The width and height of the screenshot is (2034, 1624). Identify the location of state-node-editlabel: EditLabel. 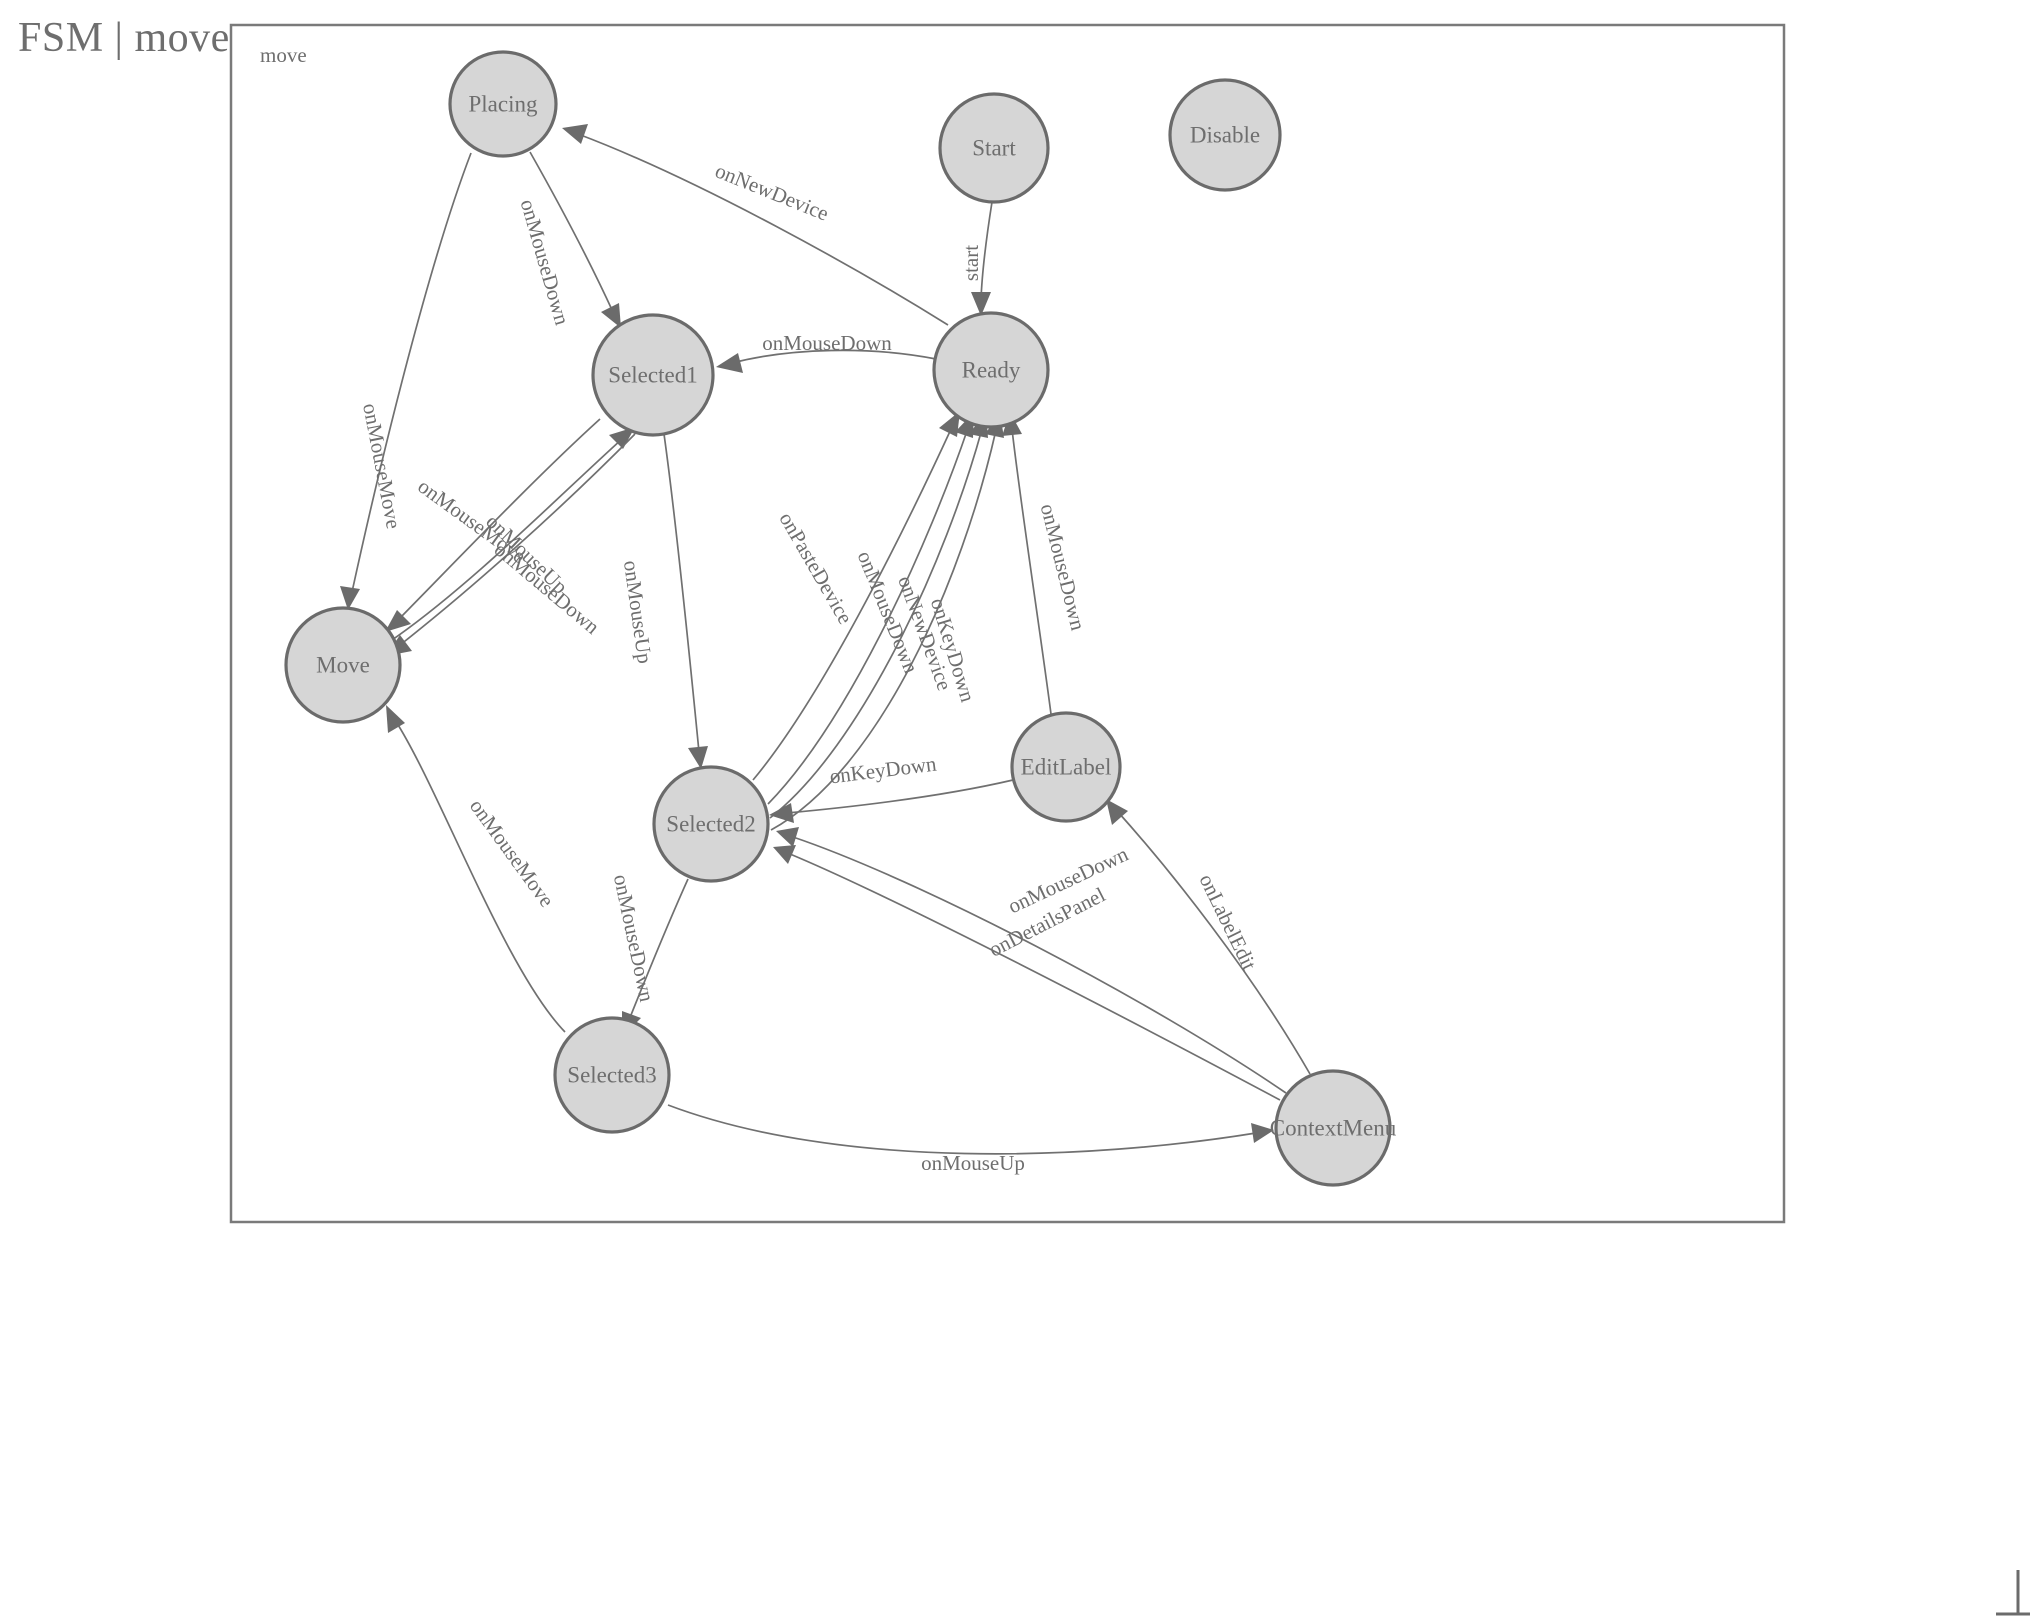
(1066, 767).